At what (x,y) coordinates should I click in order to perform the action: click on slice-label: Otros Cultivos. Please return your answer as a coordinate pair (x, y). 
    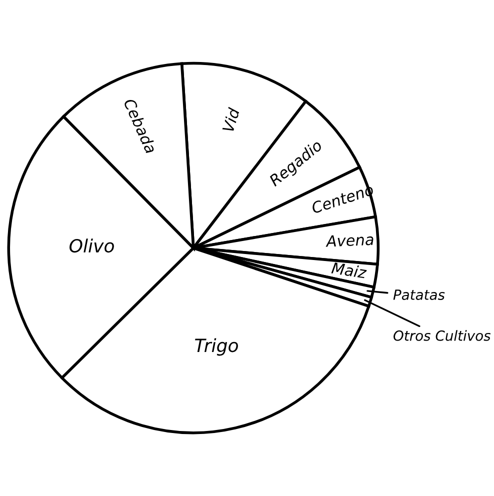
    Looking at the image, I should click on (442, 335).